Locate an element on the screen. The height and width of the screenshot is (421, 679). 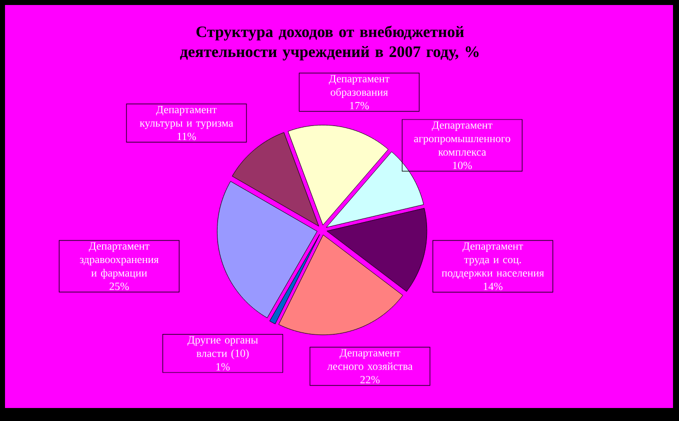
data-label: 25% is located at coordinates (119, 286).